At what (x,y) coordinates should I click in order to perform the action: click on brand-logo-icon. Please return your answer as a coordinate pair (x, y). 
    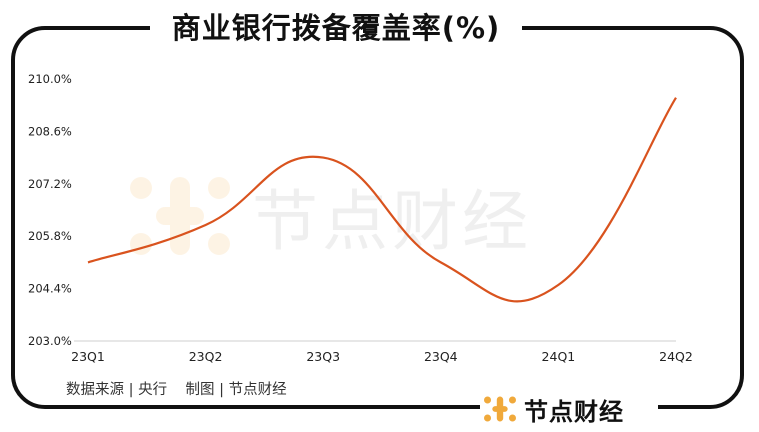
    Looking at the image, I should click on (500, 409).